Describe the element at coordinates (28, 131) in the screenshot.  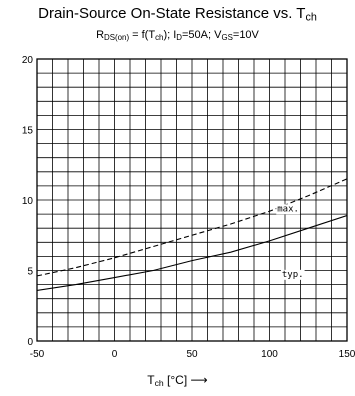
I see `y-tick-label: 15` at that location.